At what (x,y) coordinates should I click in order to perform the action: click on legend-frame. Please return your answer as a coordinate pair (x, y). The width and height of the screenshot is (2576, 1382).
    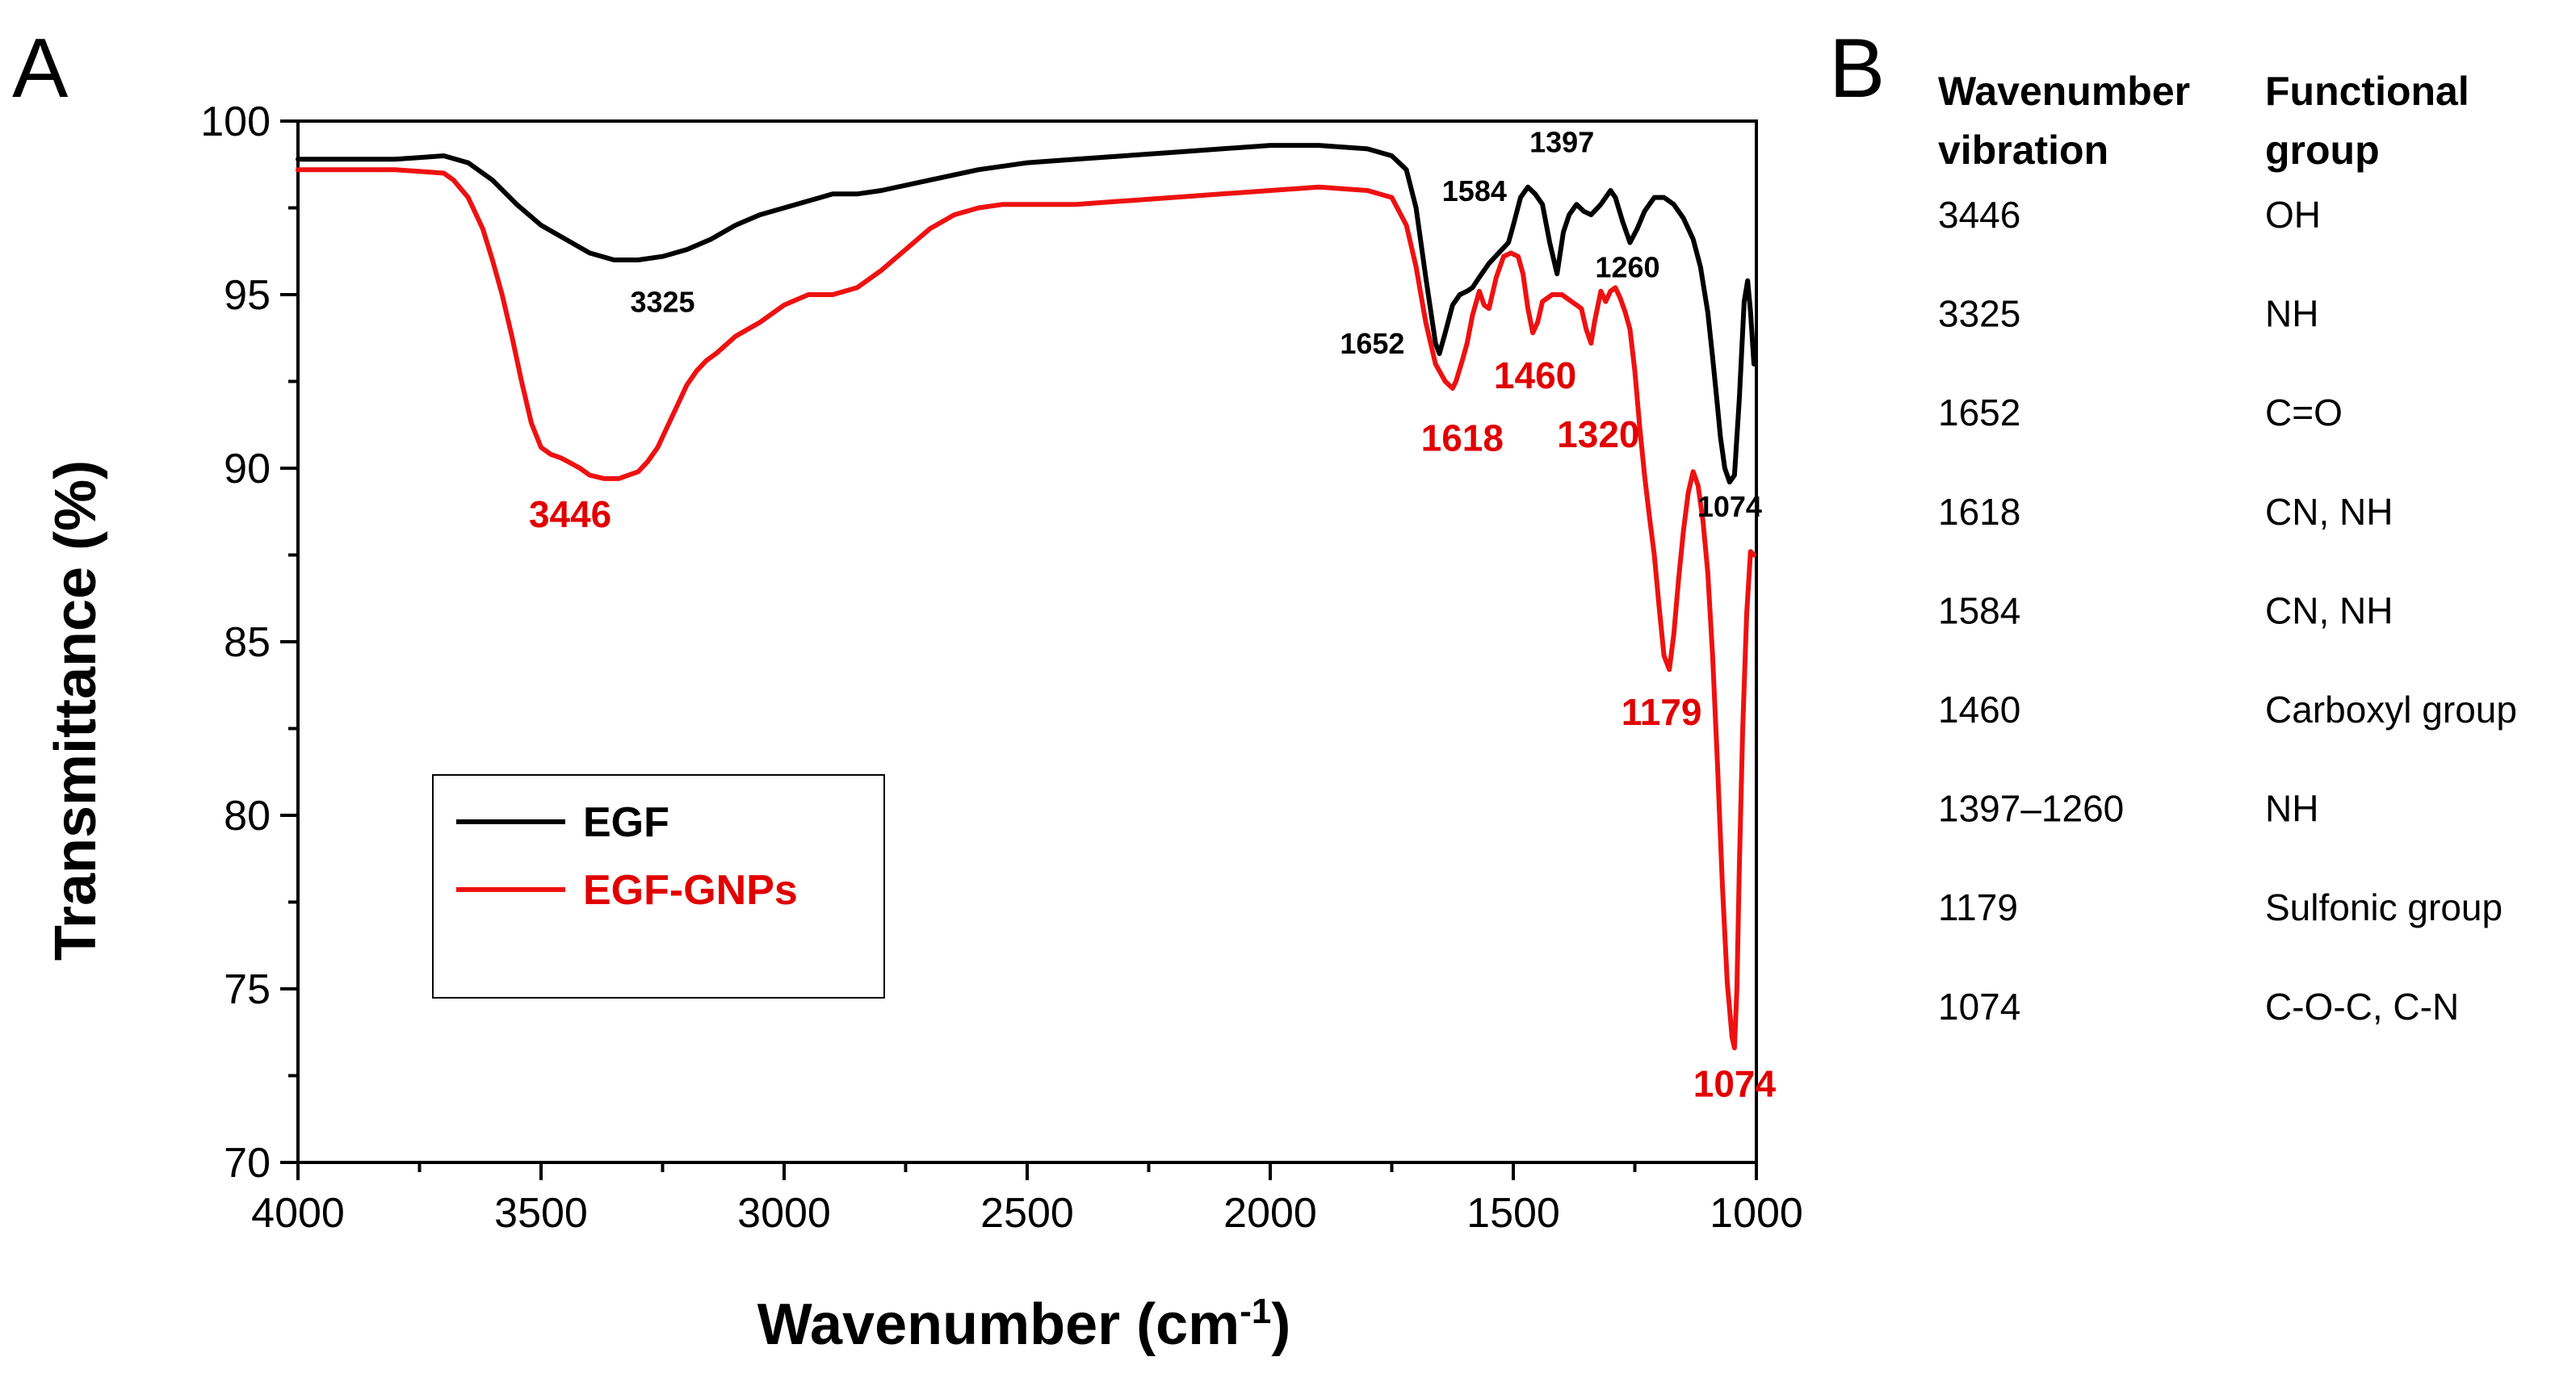
    Looking at the image, I should click on (658, 886).